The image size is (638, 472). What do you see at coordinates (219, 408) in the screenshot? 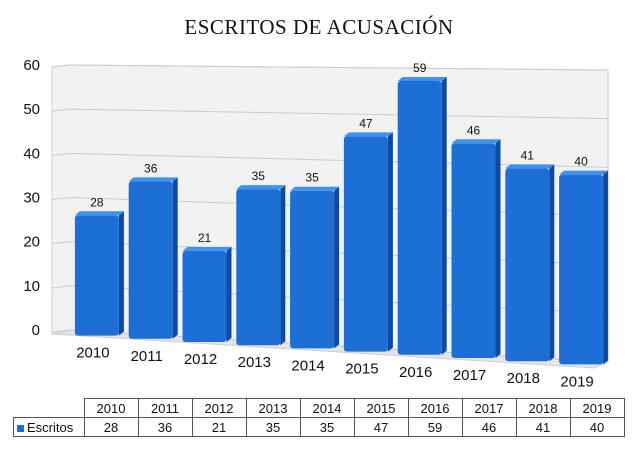
I see `data-table-year: 2012` at bounding box center [219, 408].